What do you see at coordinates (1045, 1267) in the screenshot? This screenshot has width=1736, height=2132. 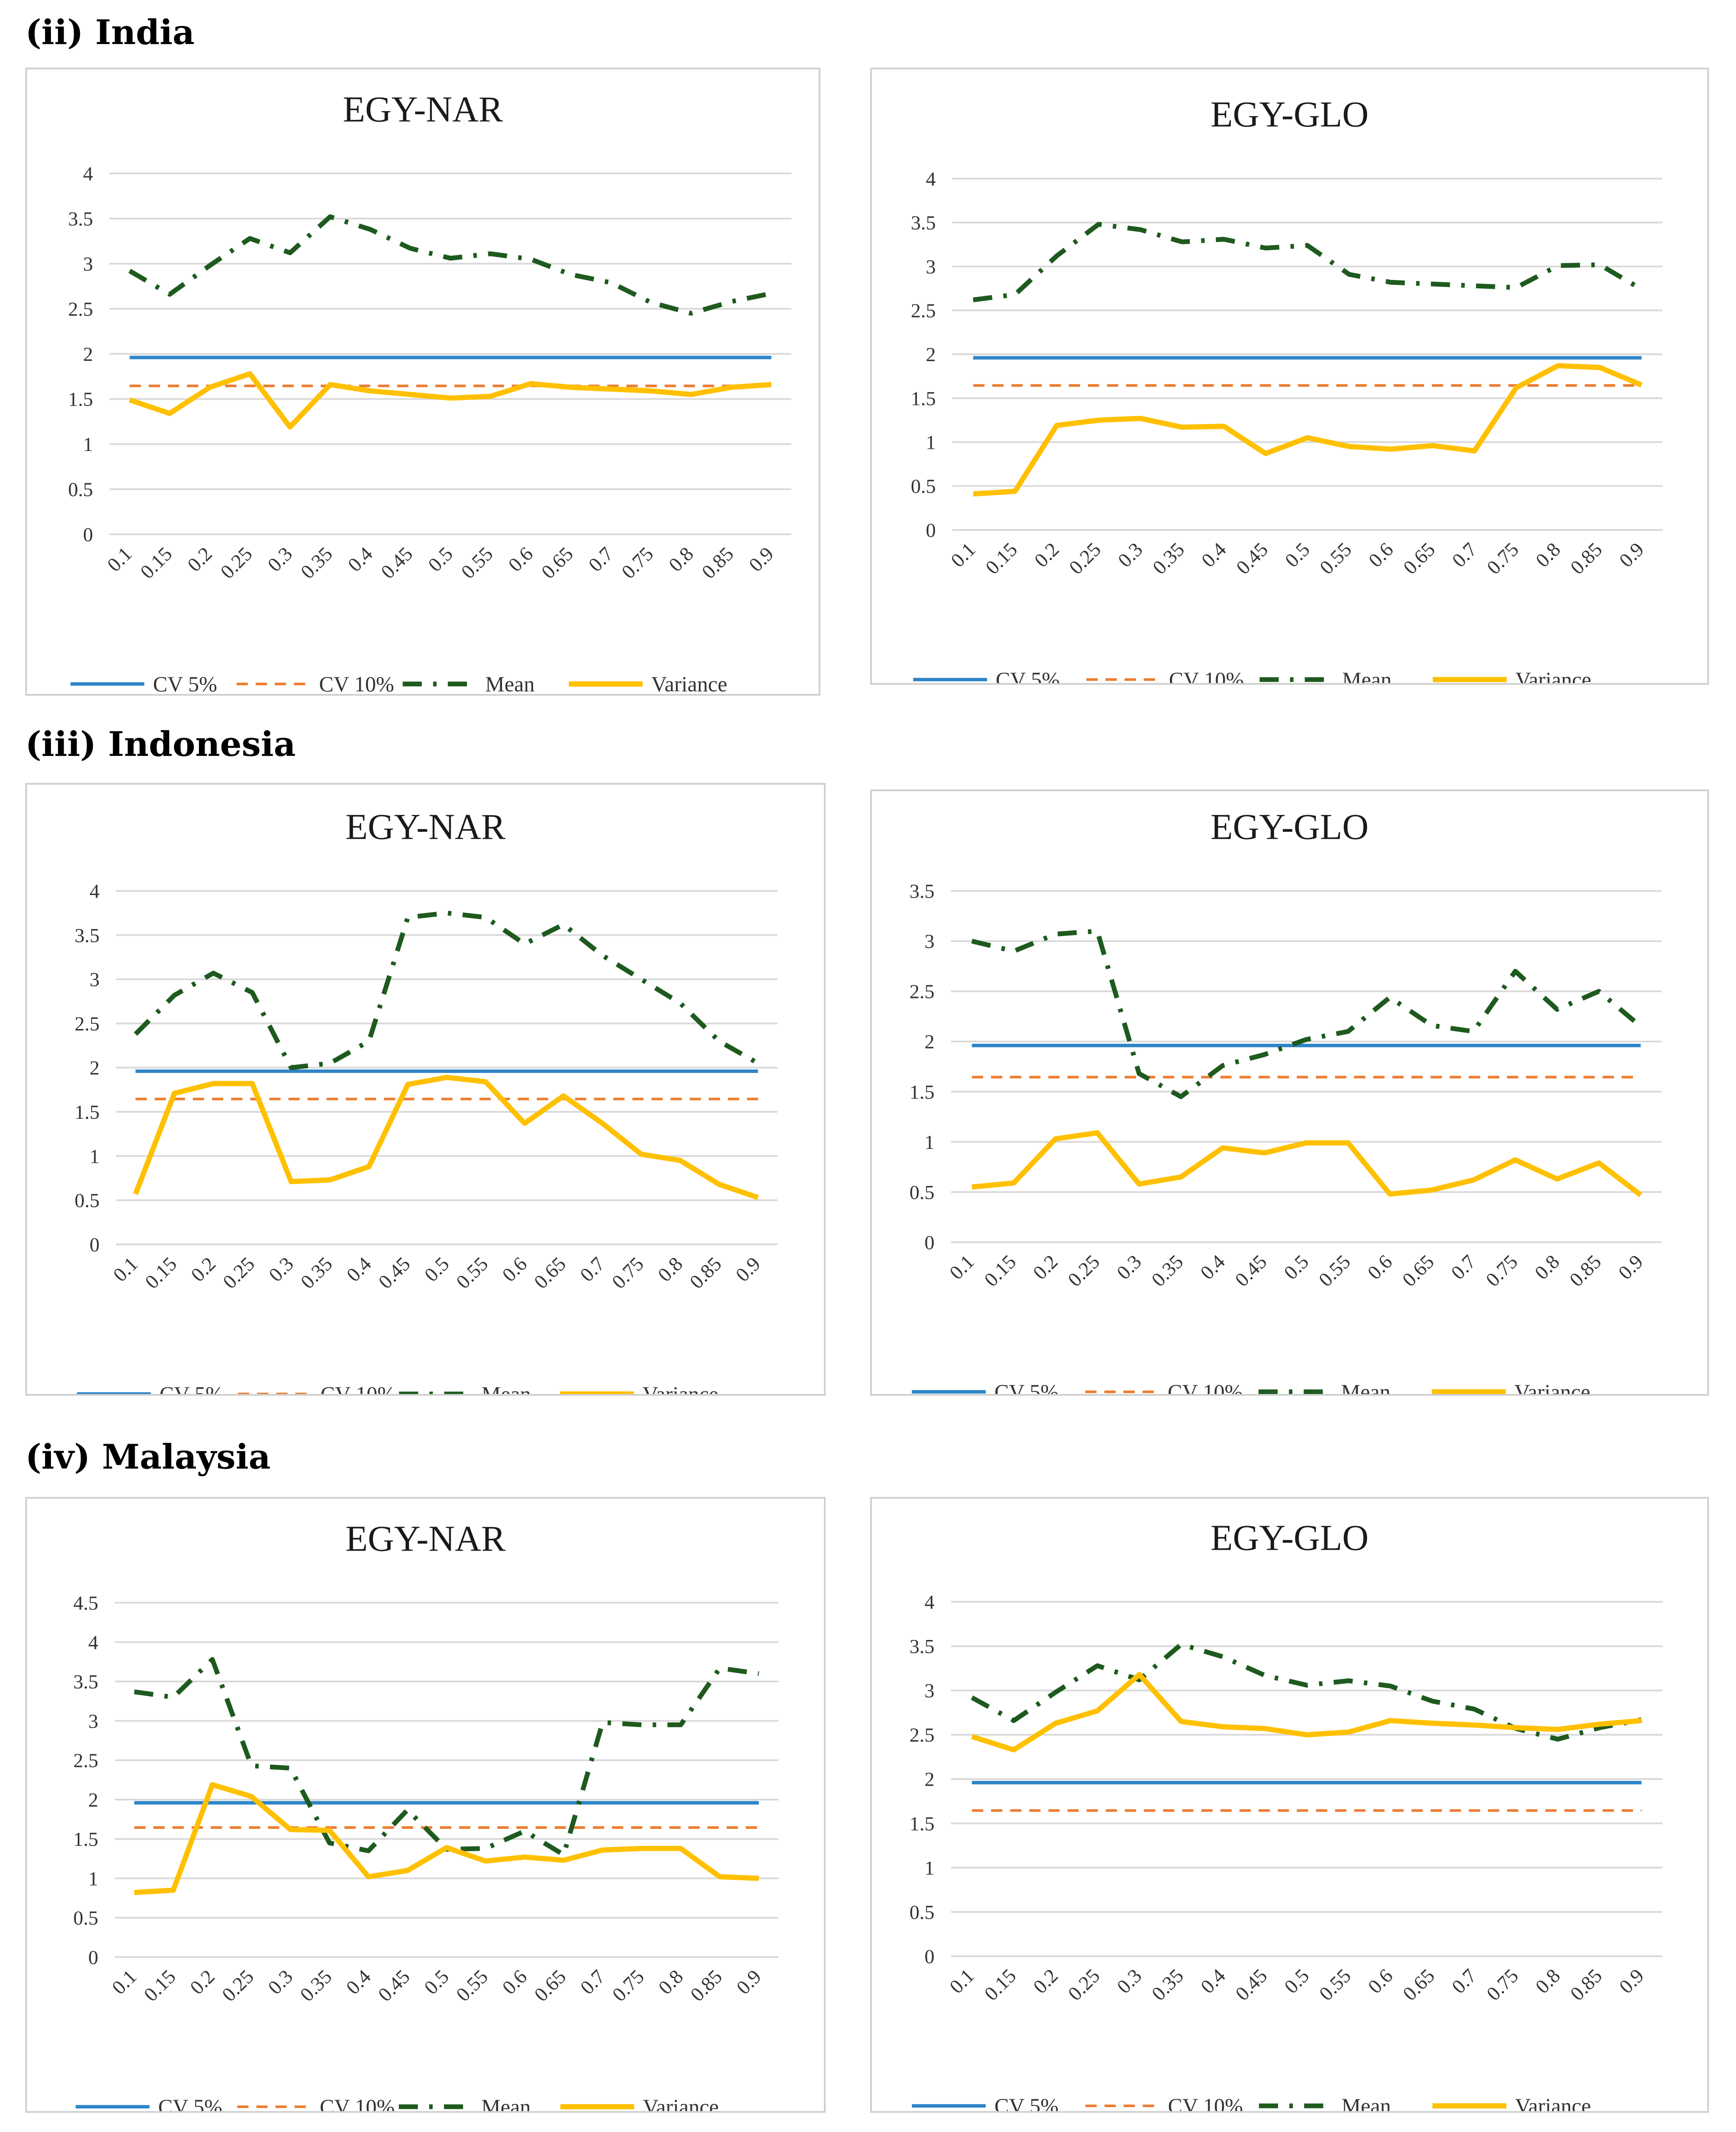 I see `x-tick-label: 0.2` at bounding box center [1045, 1267].